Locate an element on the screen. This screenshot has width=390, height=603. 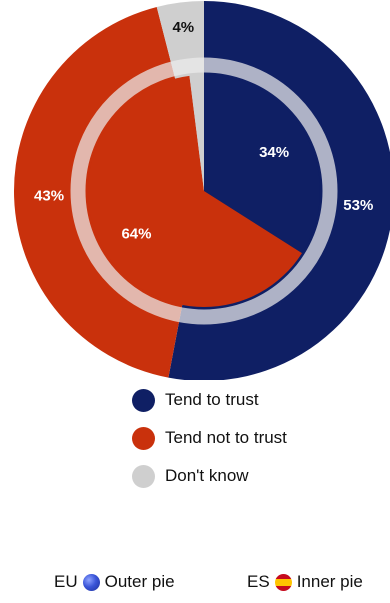
spain-flag-icon is located at coordinates (283, 582).